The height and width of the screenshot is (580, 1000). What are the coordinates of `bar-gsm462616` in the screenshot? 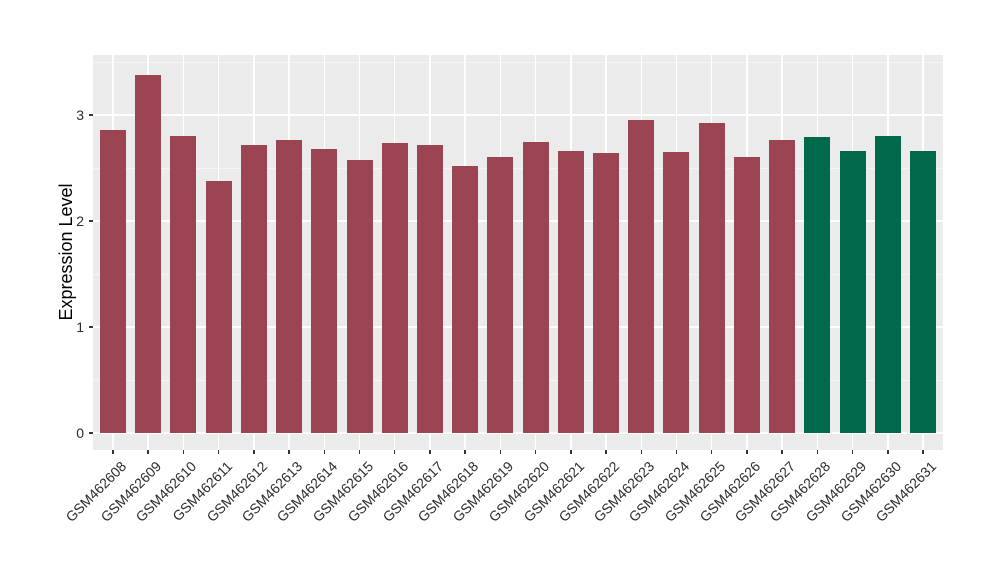 It's located at (394, 287).